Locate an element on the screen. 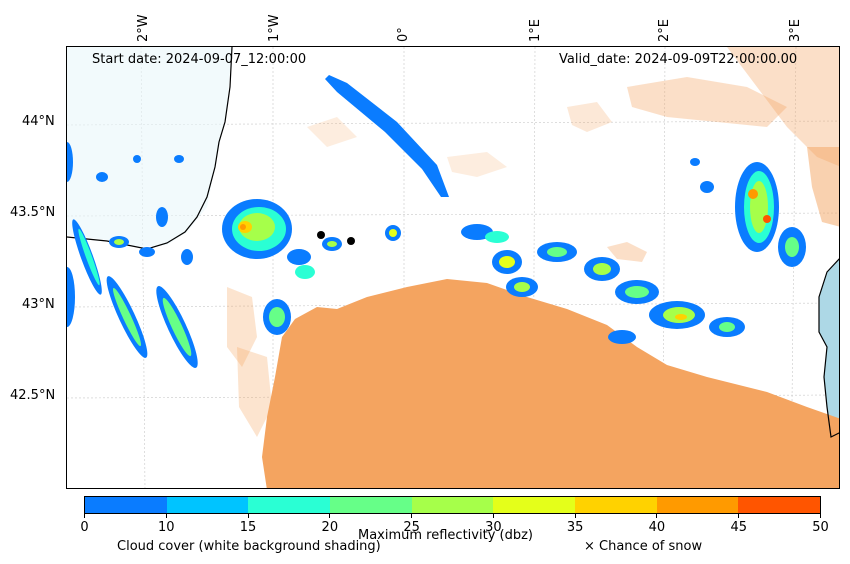 Image resolution: width=850 pixels, height=564 pixels. lon-label-3e: 3°E is located at coordinates (795, 30).